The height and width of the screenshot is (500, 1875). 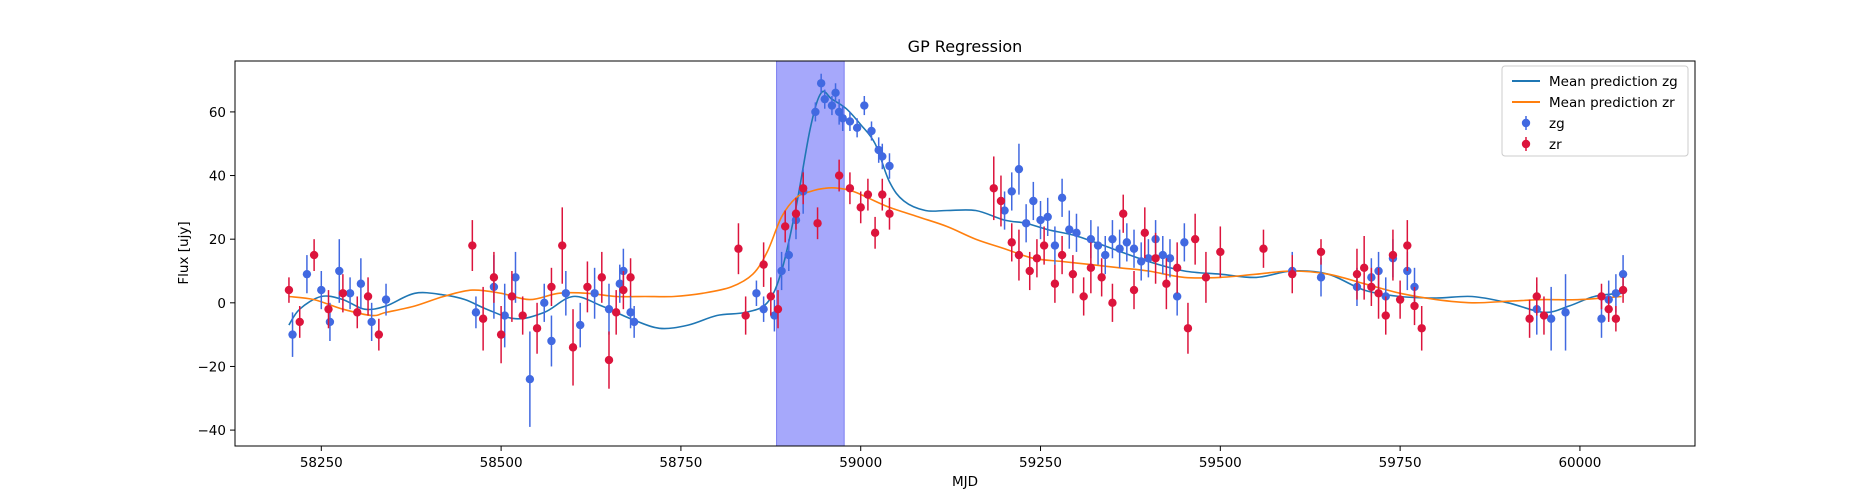 What do you see at coordinates (212, 367) in the screenshot?
I see `y-tick-label: −20` at bounding box center [212, 367].